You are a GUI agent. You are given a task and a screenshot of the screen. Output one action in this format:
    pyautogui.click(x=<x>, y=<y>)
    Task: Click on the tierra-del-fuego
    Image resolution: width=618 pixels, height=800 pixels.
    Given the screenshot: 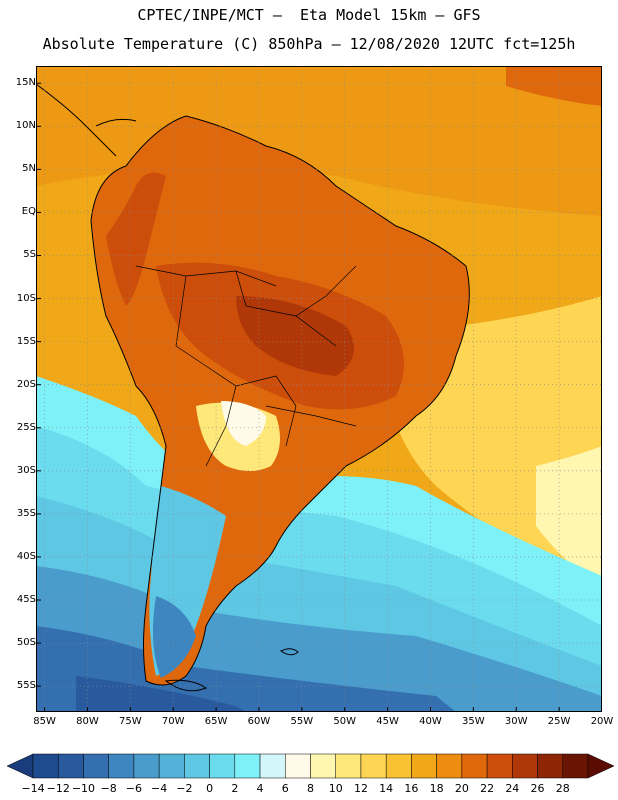 What is the action you would take?
    pyautogui.click(x=186, y=685)
    